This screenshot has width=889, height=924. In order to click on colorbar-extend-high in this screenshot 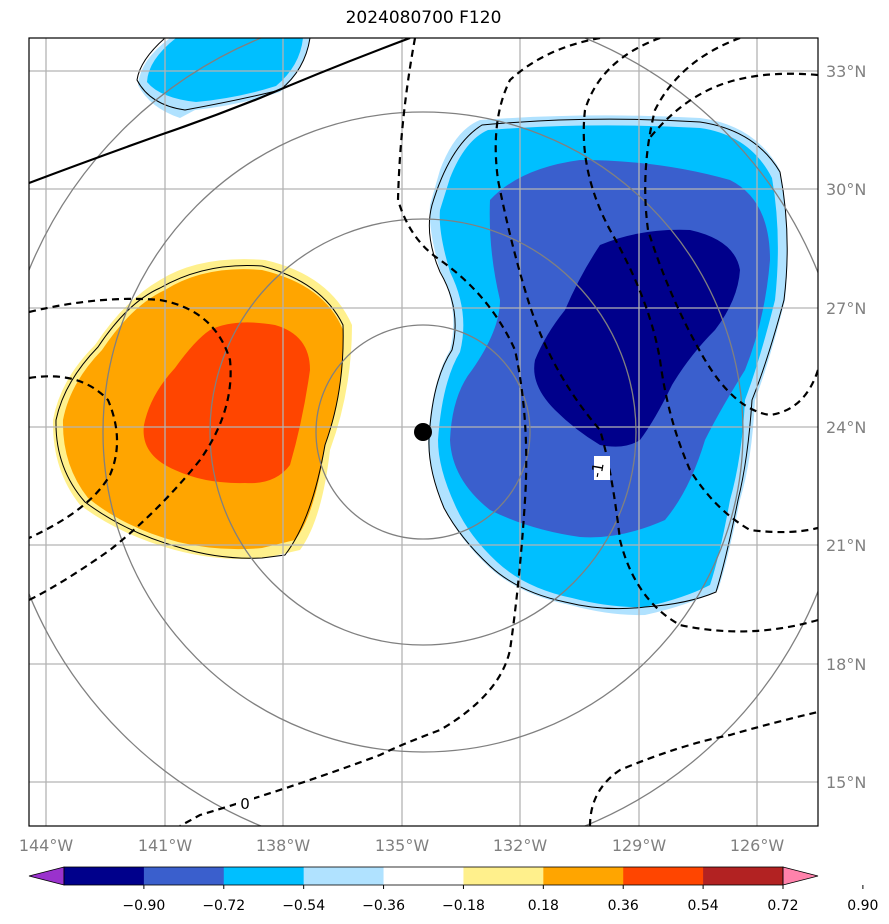, I will do `click(800, 876)`.